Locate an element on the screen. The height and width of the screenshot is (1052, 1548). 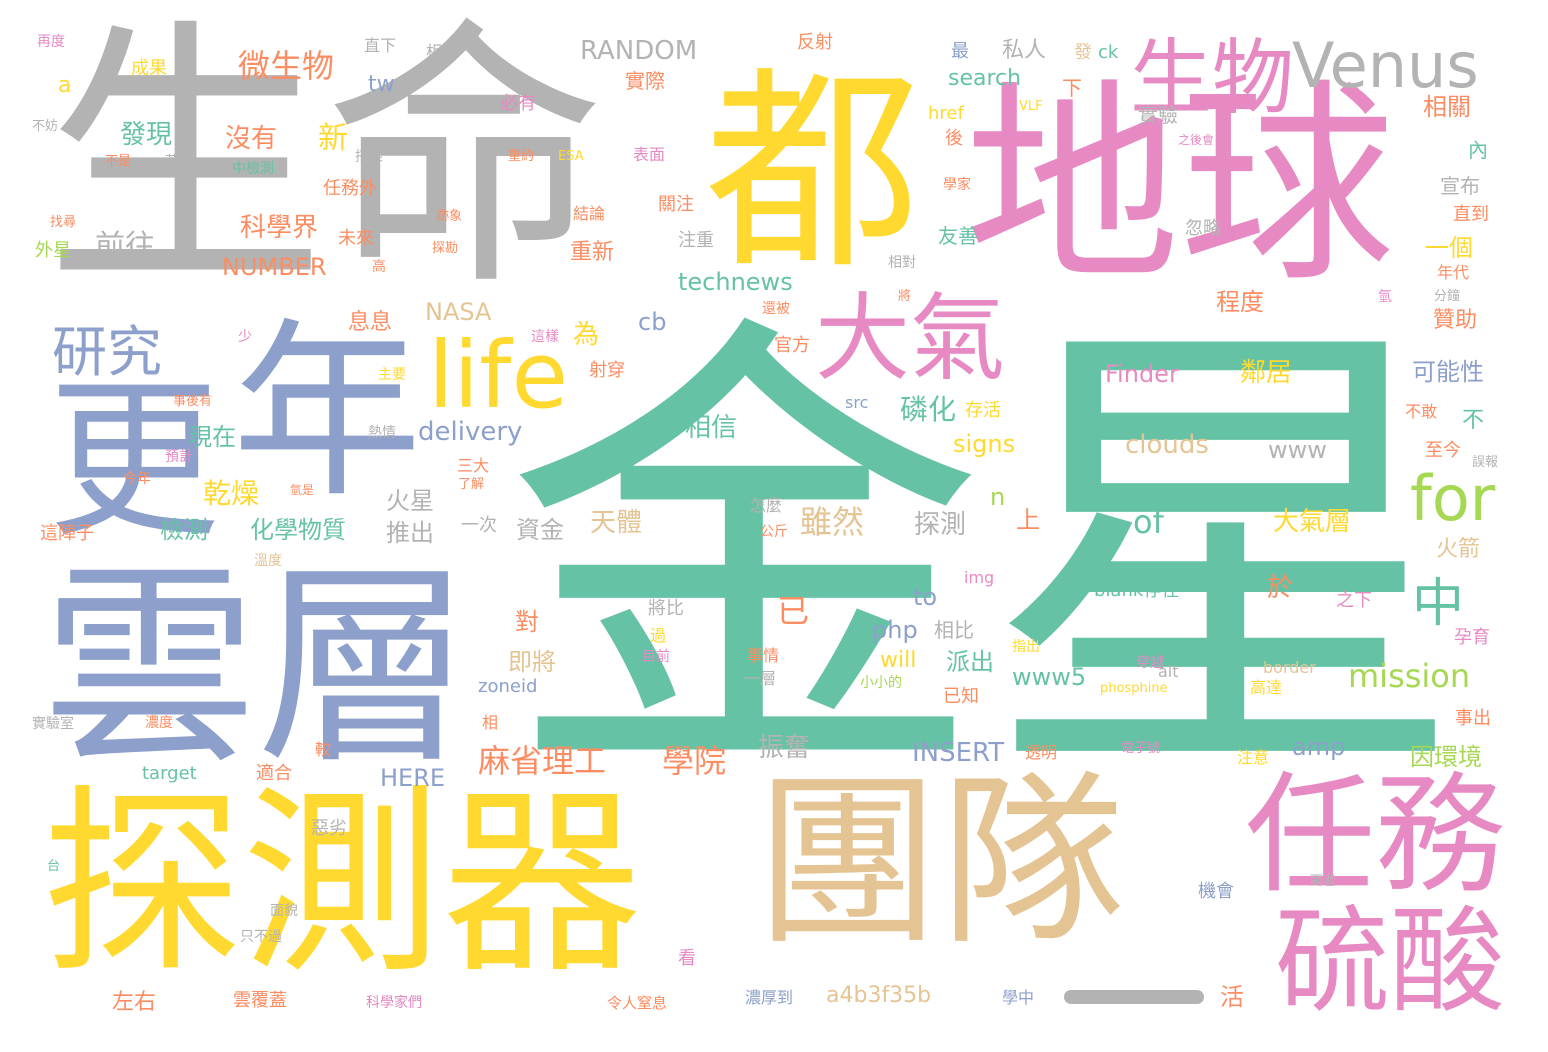
cloud-word: life is located at coordinates (498, 375).